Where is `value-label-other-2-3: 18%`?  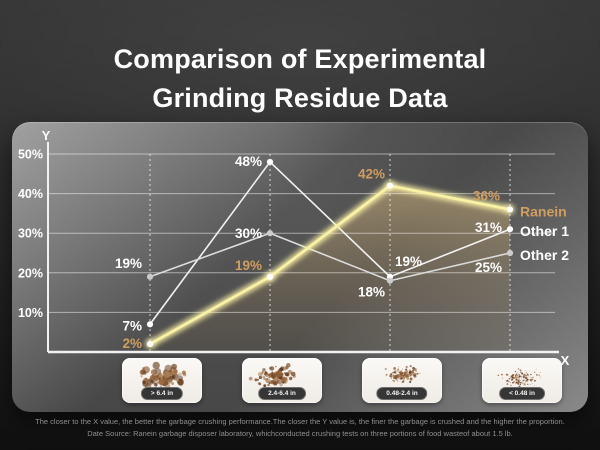 value-label-other-2-3: 18% is located at coordinates (371, 292).